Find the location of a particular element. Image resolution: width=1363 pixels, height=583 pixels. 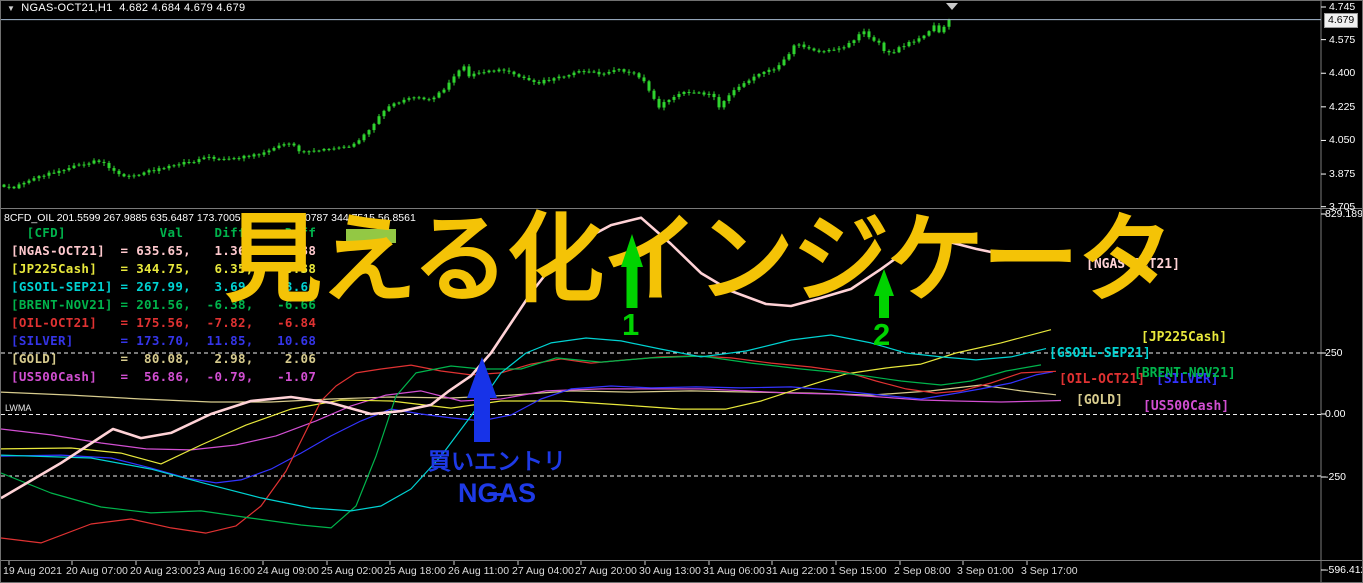

time-axis-label: 3 Sep 17:00 is located at coordinates (1049, 571).